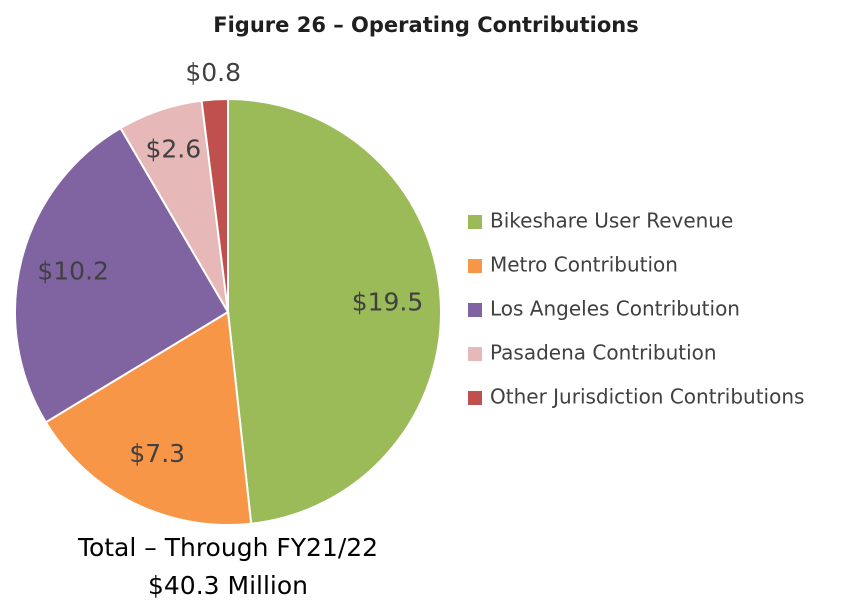 Image resolution: width=853 pixels, height=603 pixels. I want to click on legend-label: Pasadena Contribution, so click(603, 353).